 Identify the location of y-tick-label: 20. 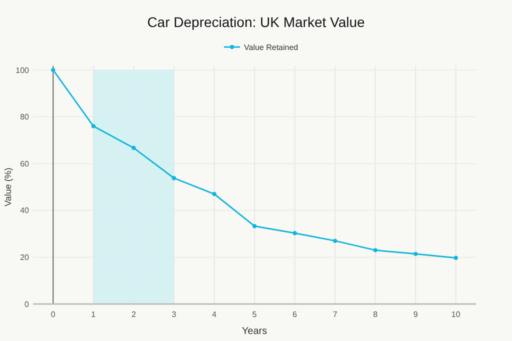
(25, 257).